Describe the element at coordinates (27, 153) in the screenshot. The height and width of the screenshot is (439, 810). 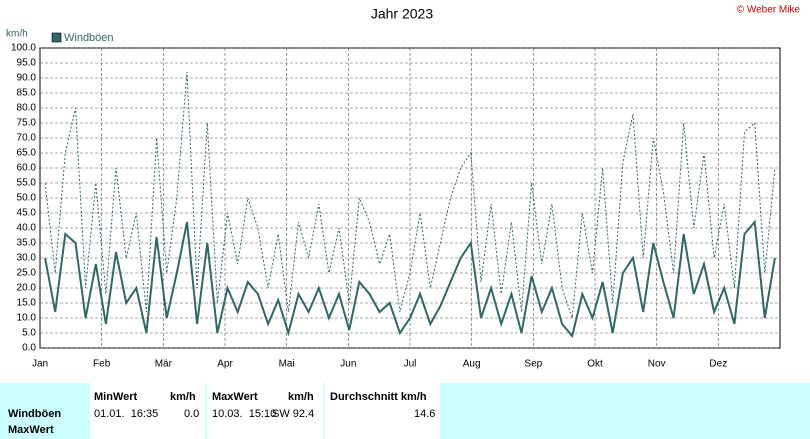
I see `y-tick-label: 65.0` at that location.